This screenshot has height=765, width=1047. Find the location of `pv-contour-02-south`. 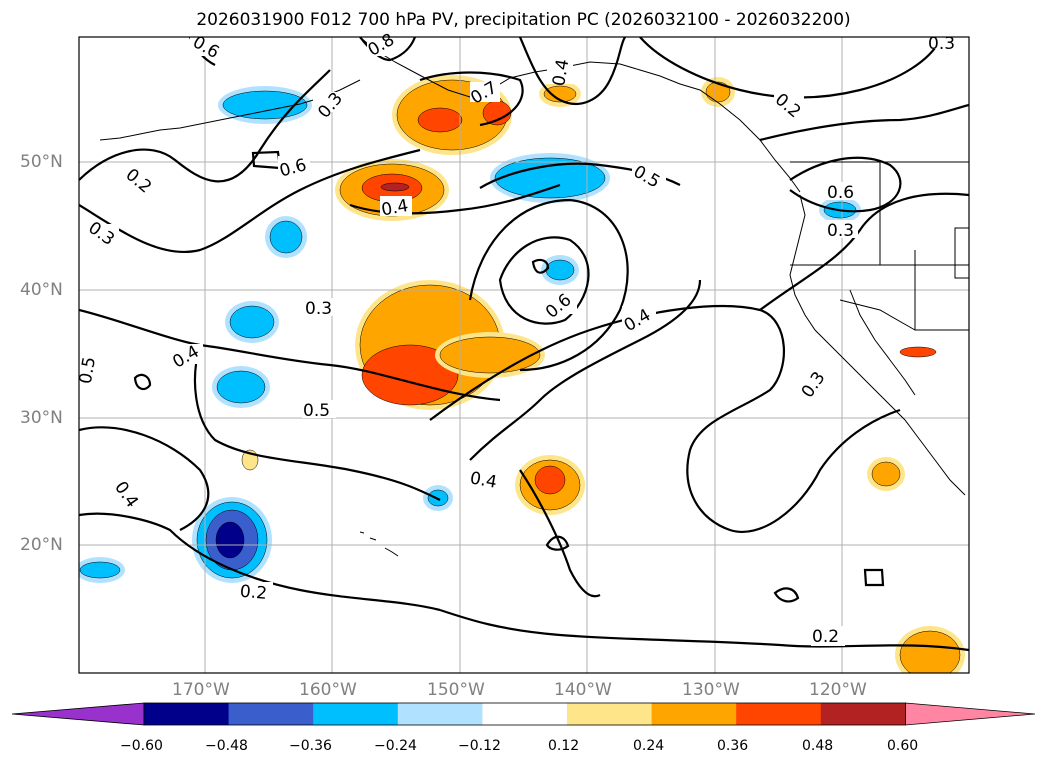

pv-contour-02-south is located at coordinates (260, 562).